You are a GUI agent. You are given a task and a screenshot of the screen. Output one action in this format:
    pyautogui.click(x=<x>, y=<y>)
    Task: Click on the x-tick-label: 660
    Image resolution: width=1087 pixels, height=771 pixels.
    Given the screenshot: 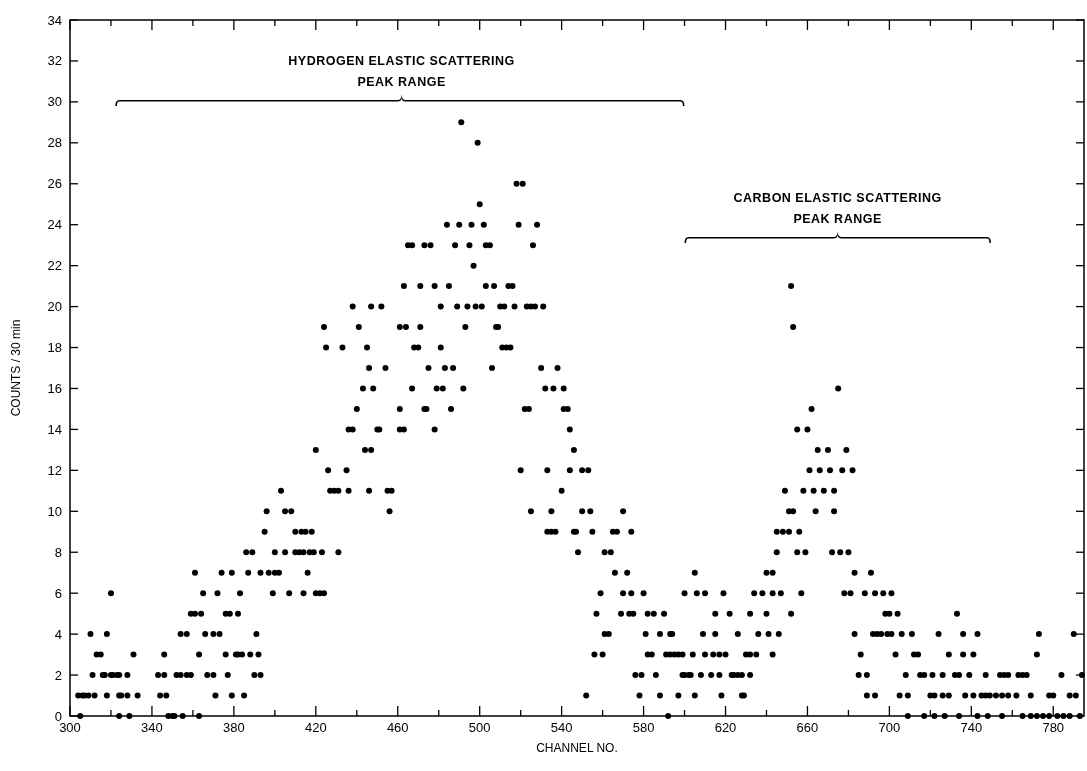 What is the action you would take?
    pyautogui.click(x=807, y=727)
    